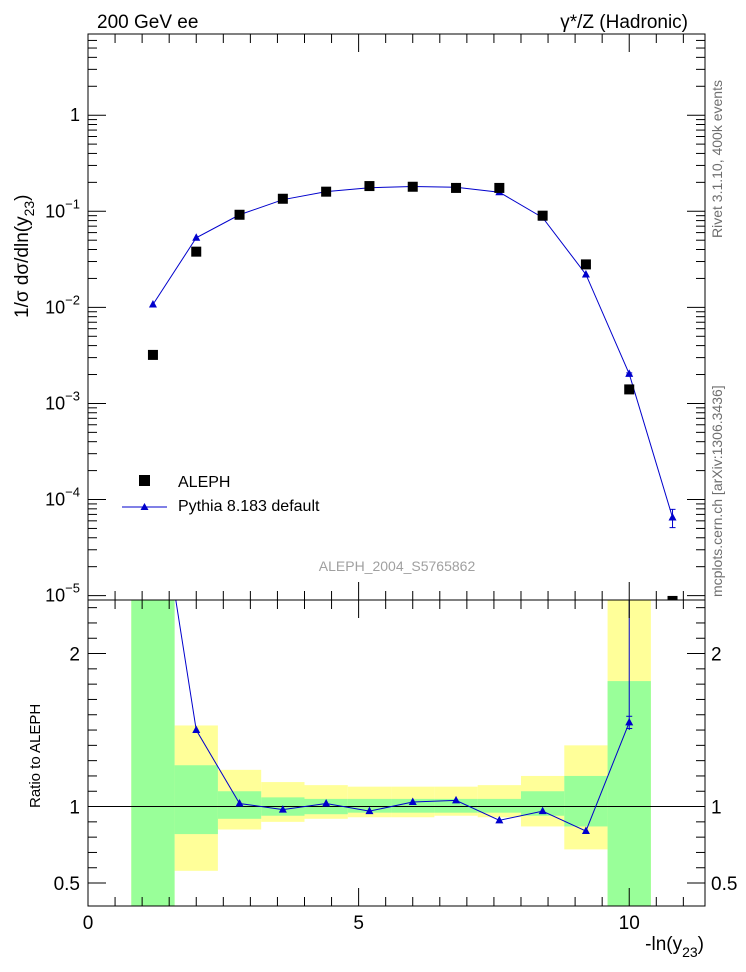 This screenshot has height=972, width=746. I want to click on x-axis-title: -ln(y23), so click(674, 947).